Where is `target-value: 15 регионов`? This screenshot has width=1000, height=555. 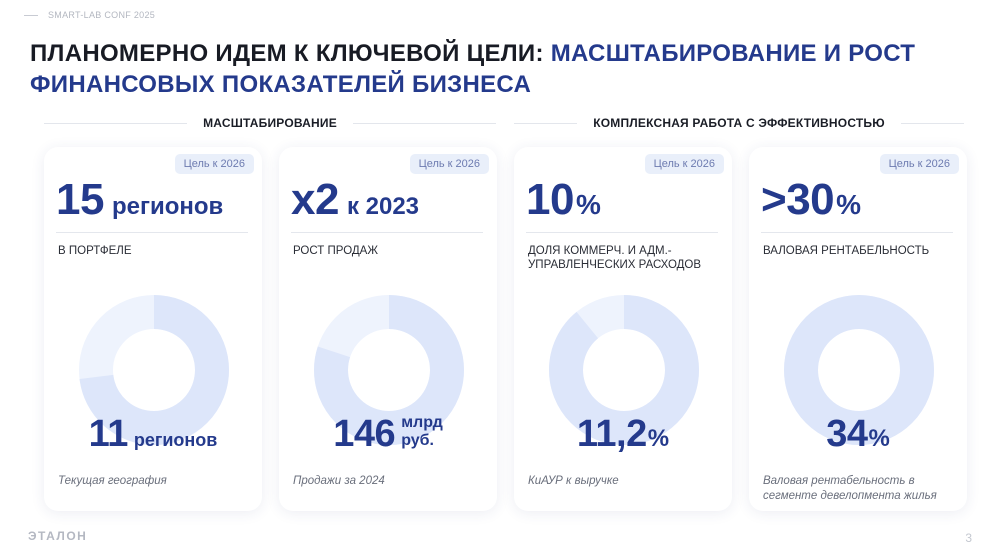
target-value: 15 регионов is located at coordinates (139, 200).